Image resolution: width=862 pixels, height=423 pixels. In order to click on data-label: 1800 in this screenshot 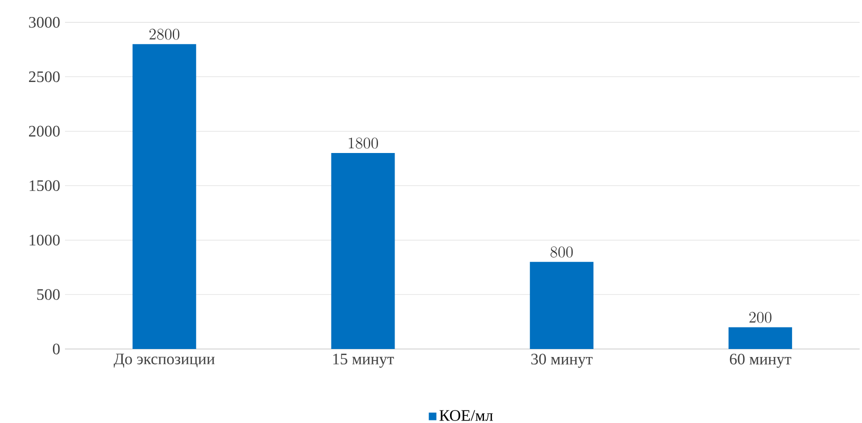, I will do `click(363, 143)`.